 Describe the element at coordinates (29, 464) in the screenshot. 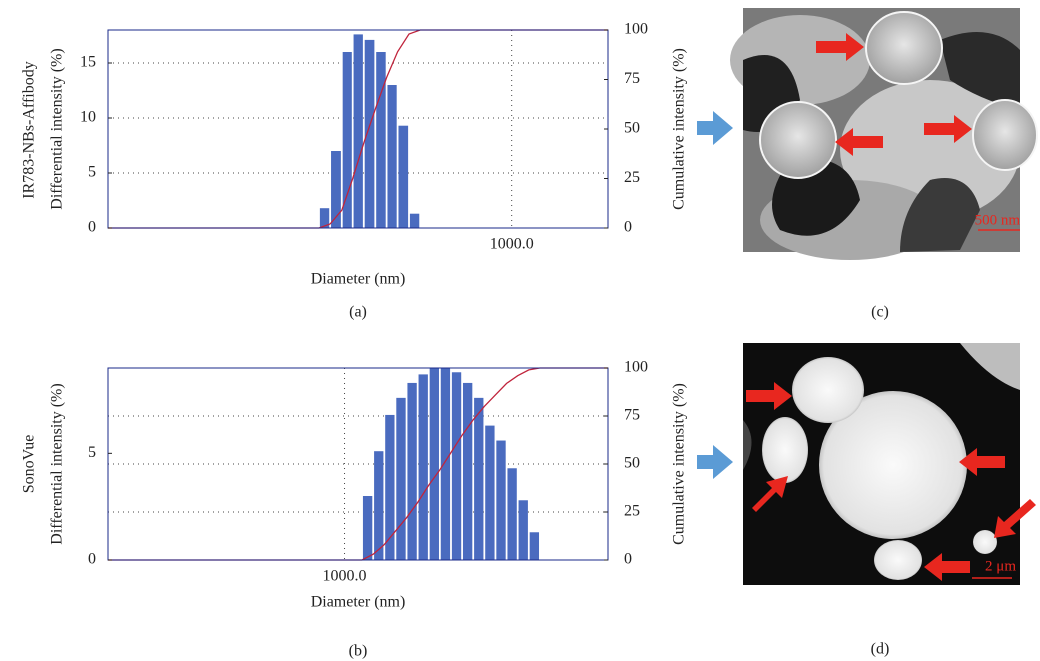

I see `row-label: SonoVue` at that location.